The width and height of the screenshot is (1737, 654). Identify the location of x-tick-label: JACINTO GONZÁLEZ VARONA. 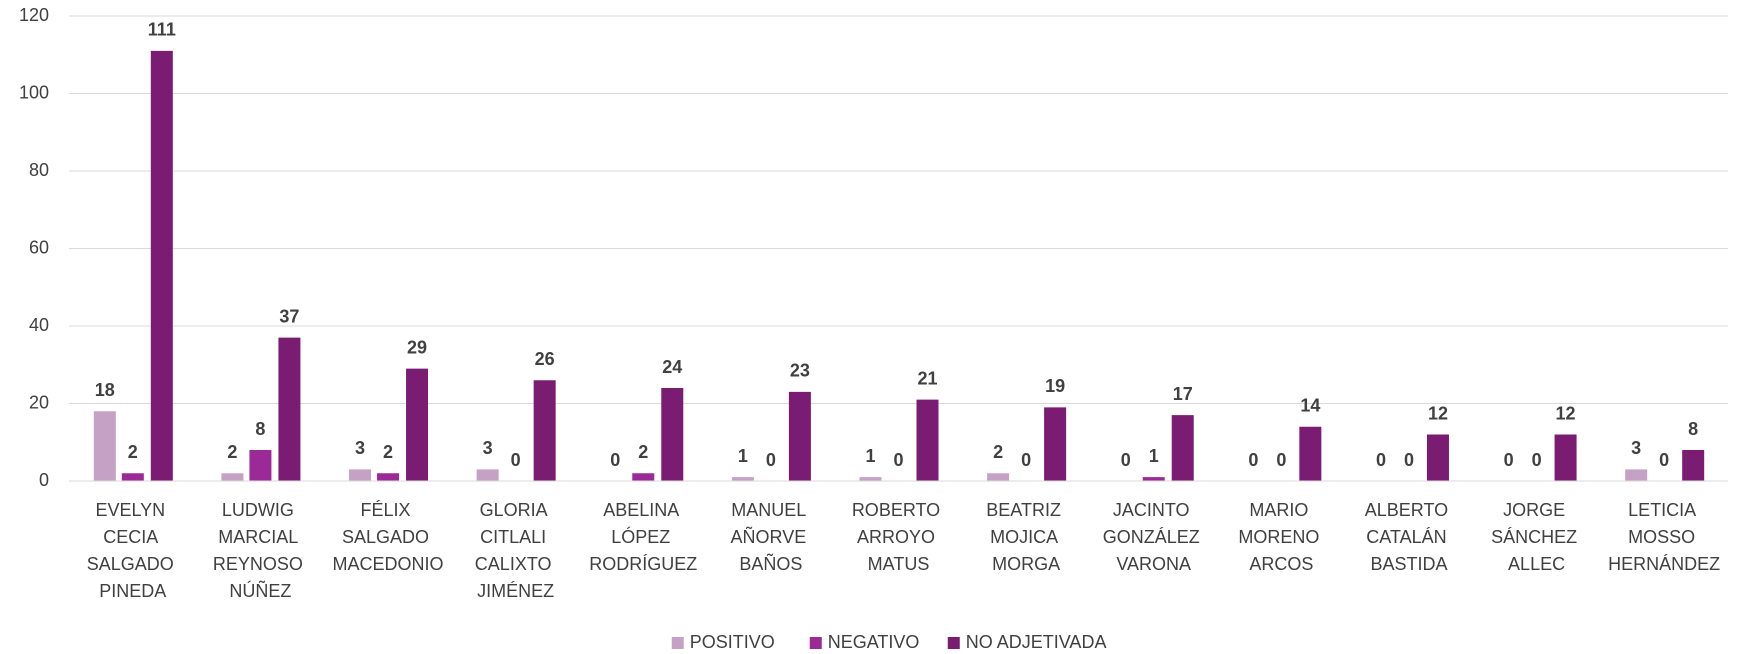
(1154, 537).